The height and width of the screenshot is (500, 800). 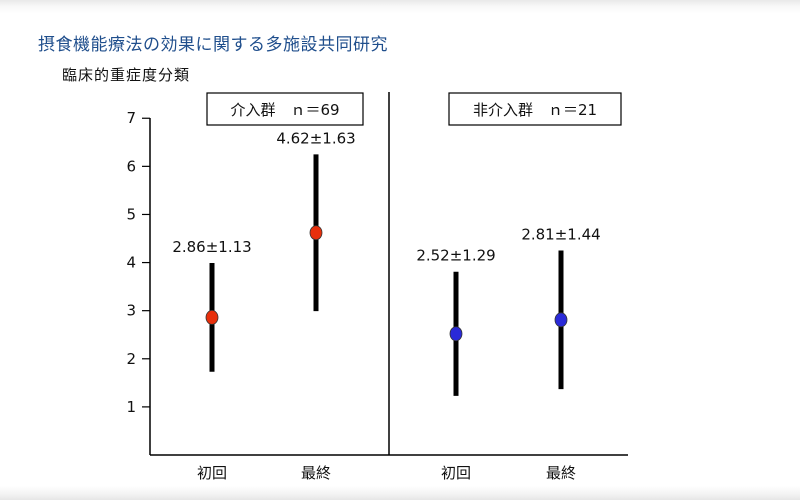 I want to click on y-tick-label: 1, so click(x=131, y=407).